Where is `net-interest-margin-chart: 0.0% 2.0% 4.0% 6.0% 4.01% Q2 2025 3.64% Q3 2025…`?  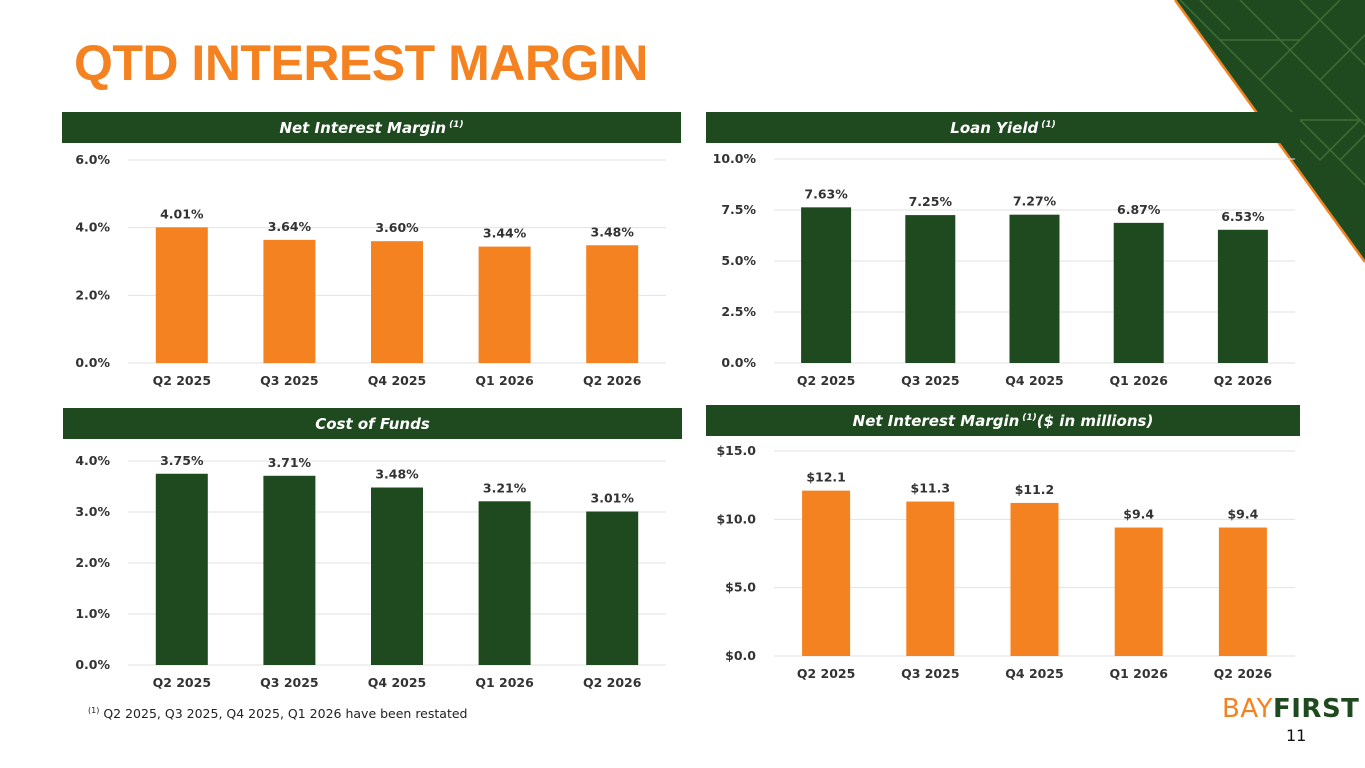
net-interest-margin-chart: 0.0% 2.0% 4.0% 6.0% 4.01% Q2 2025 3.64% Q3 2025… is located at coordinates (370, 270).